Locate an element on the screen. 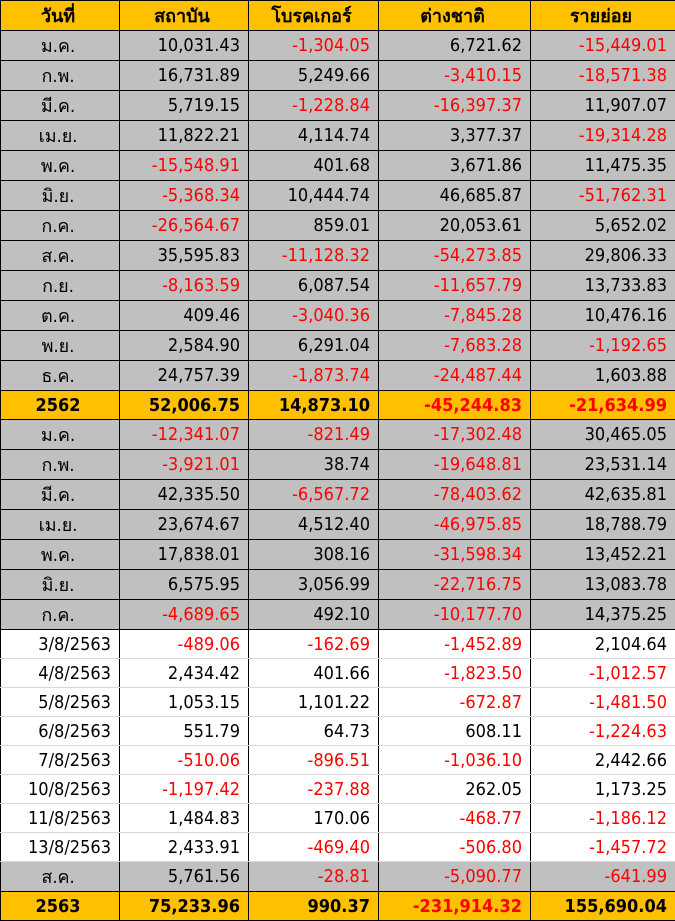 The width and height of the screenshot is (675, 921). broker-cell: -821.49 is located at coordinates (314, 435).